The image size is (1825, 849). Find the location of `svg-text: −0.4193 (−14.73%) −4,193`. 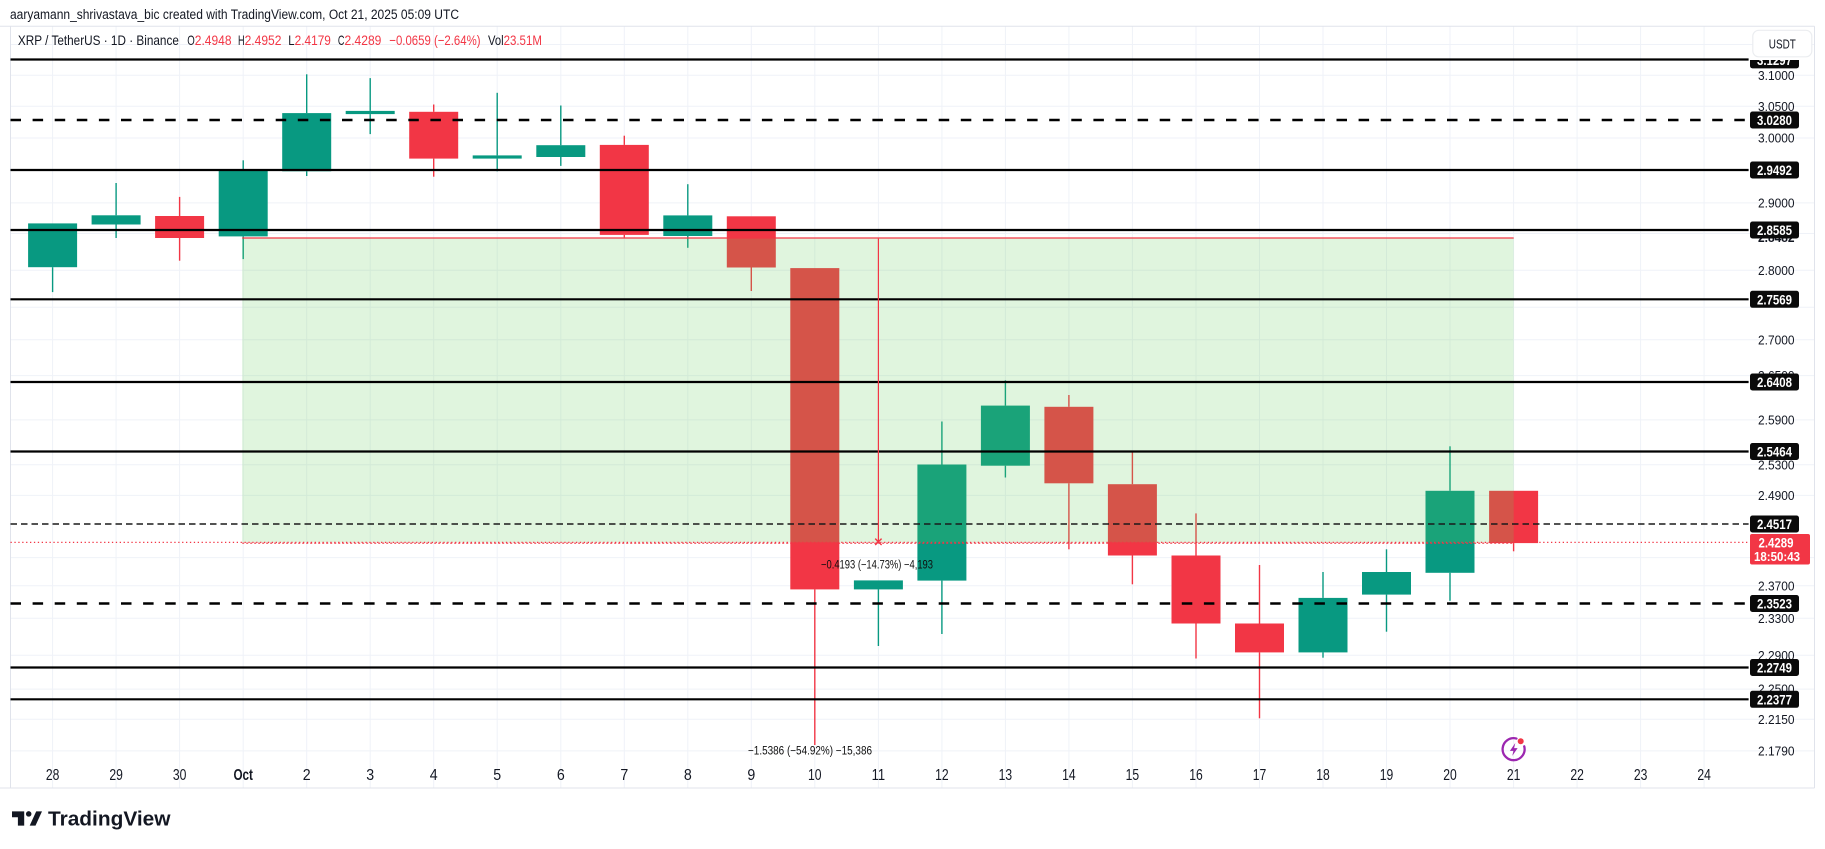

svg-text: −0.4193 (−14.73%) −4,193 is located at coordinates (877, 565).